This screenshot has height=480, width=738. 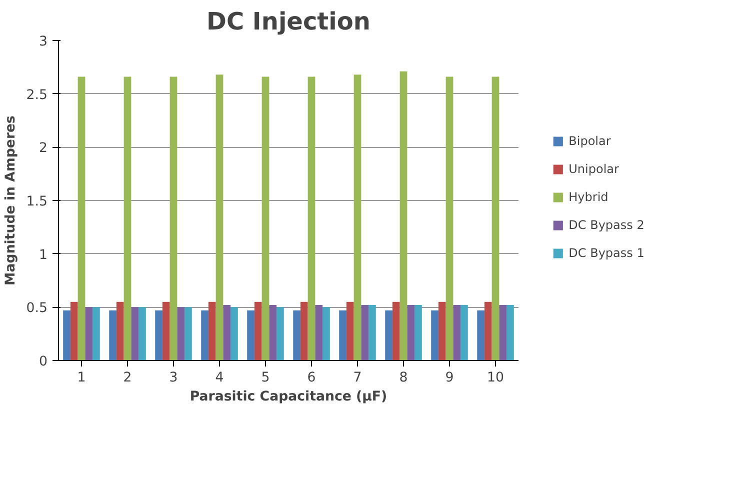 I want to click on x-tick-label: 3, so click(x=173, y=378).